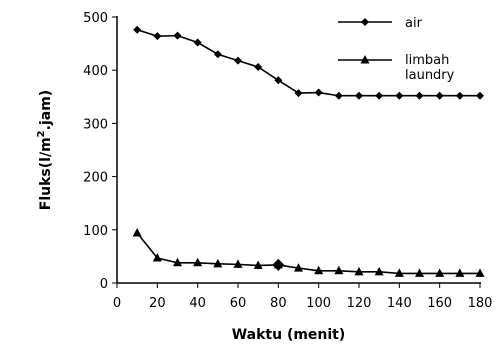 This screenshot has height=344, width=497. What do you see at coordinates (104, 284) in the screenshot?
I see `y-tick-label: 0` at bounding box center [104, 284].